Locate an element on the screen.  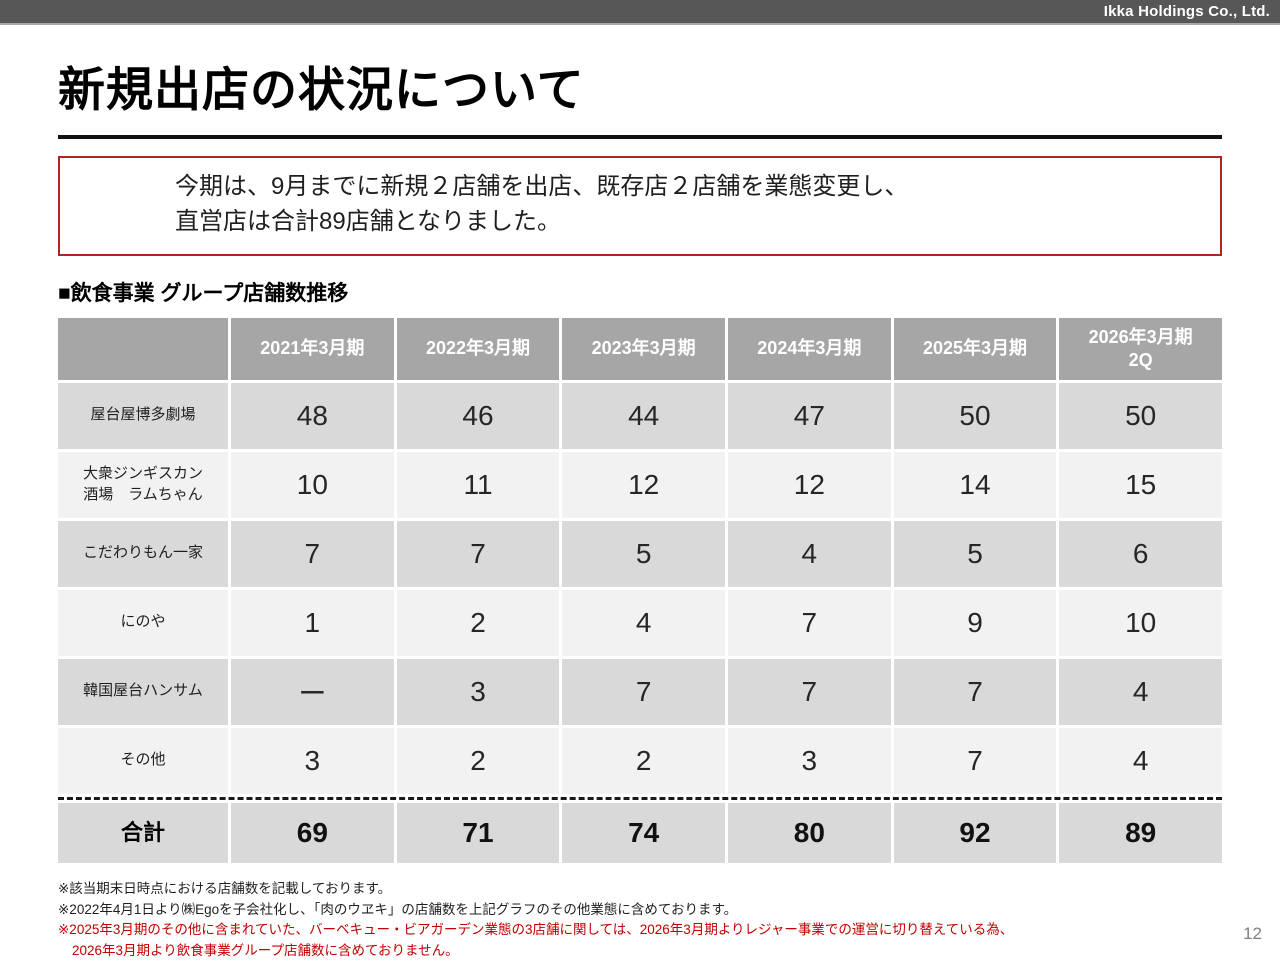
row-label: こだわりもん一家 is located at coordinates (143, 553).